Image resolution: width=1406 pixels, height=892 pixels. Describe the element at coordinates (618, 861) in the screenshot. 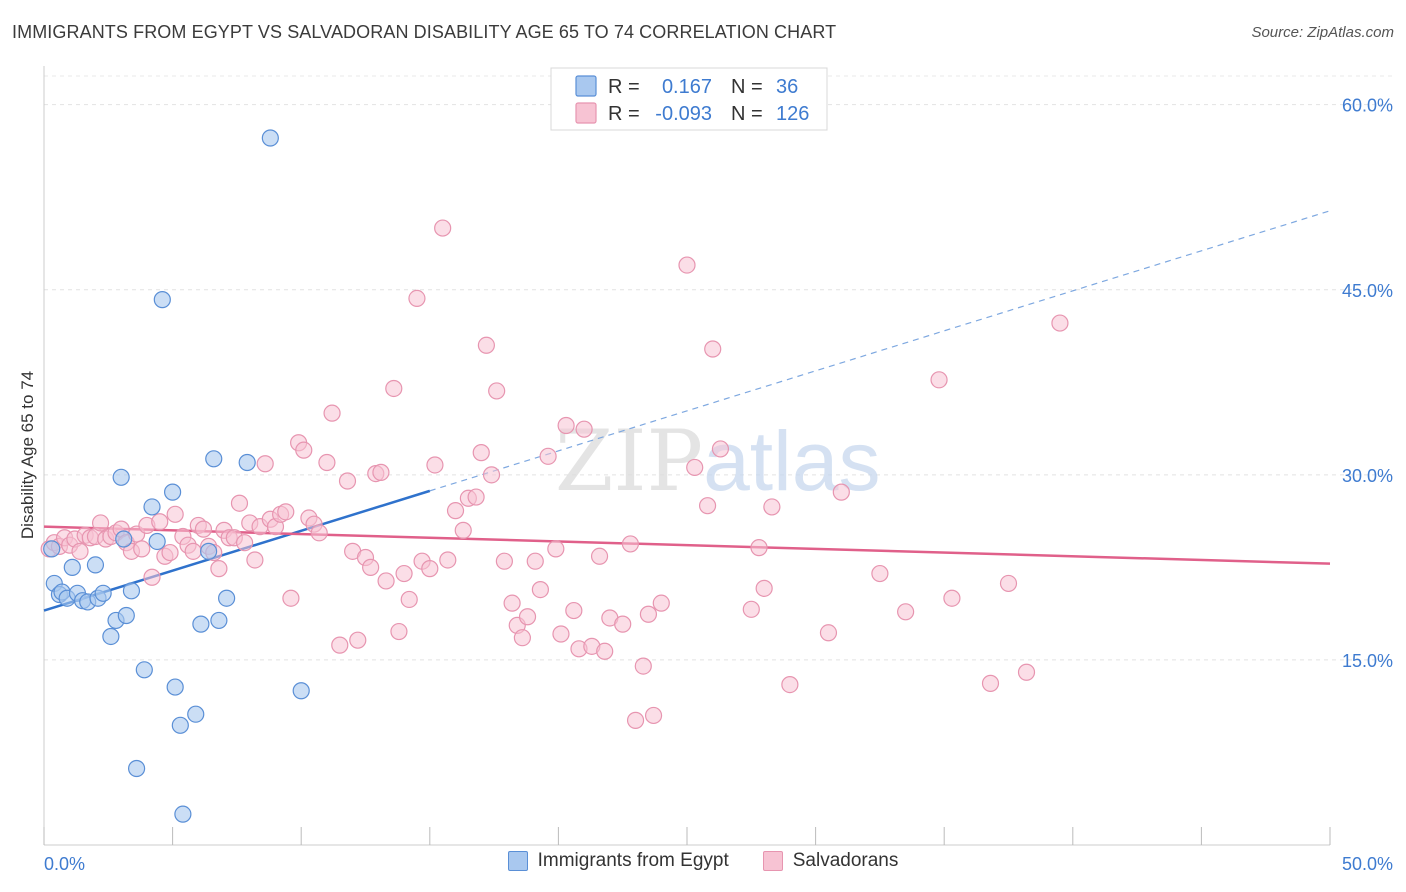

I see `legend-item-egypt: Immigrants from Egypt` at that location.